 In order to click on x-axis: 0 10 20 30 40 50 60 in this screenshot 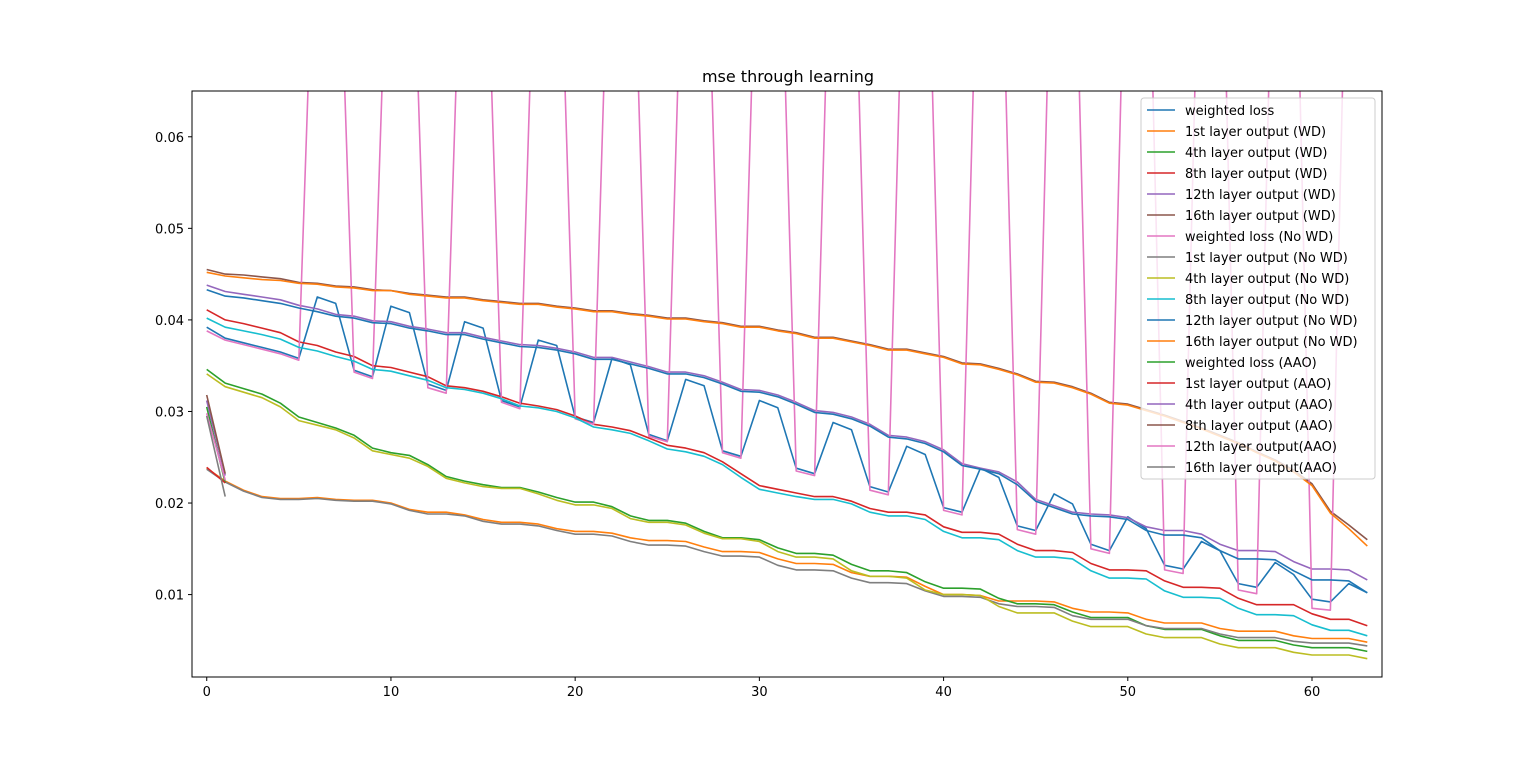, I will do `click(762, 688)`.